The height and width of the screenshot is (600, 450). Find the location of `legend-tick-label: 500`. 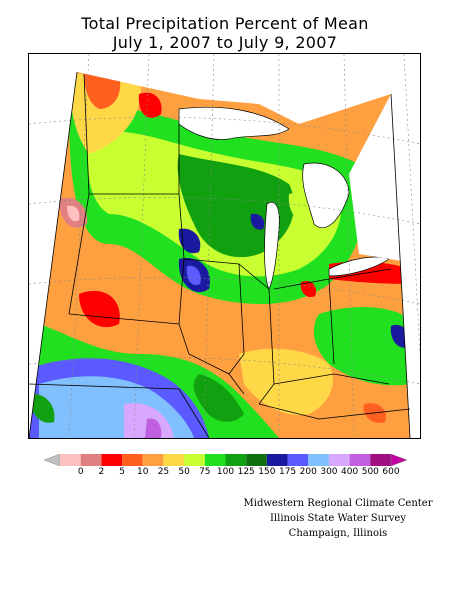

legend-tick-label: 500 is located at coordinates (370, 472).